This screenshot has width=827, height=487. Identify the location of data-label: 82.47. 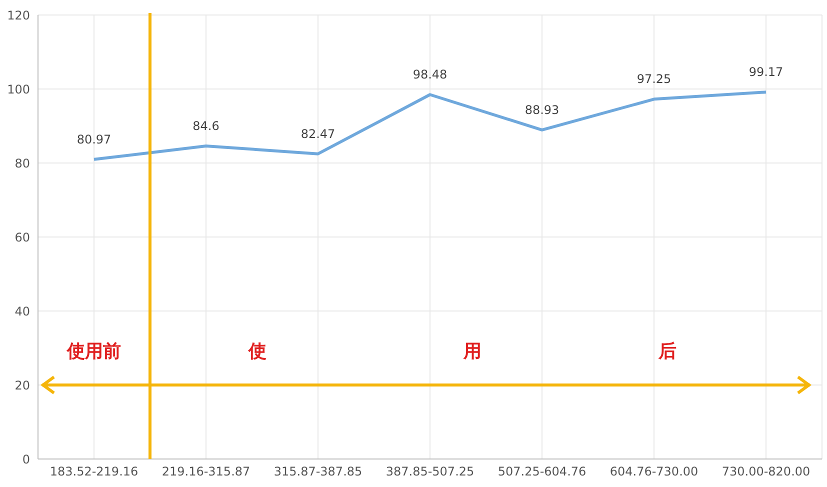
(318, 133).